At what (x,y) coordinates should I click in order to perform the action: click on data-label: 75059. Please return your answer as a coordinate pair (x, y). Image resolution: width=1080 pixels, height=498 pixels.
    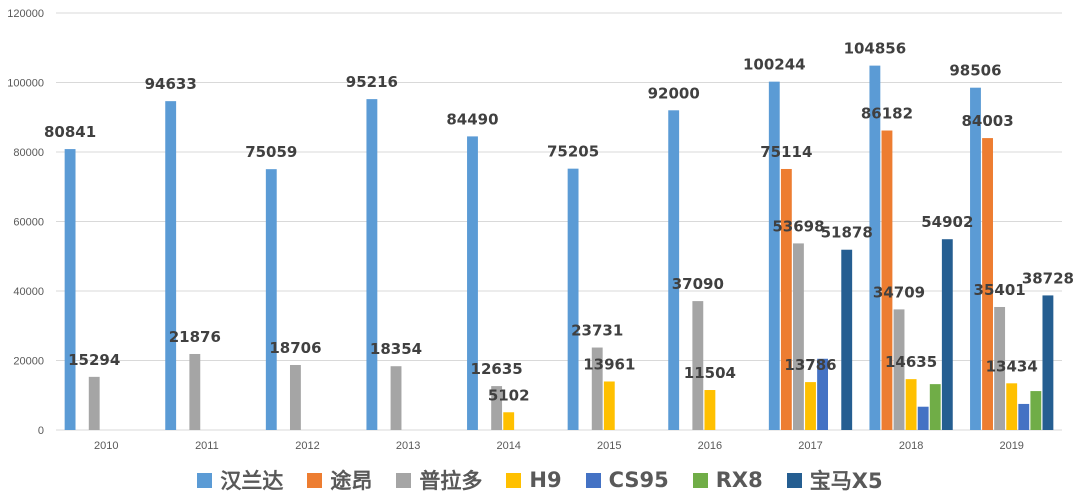
    Looking at the image, I should click on (271, 152).